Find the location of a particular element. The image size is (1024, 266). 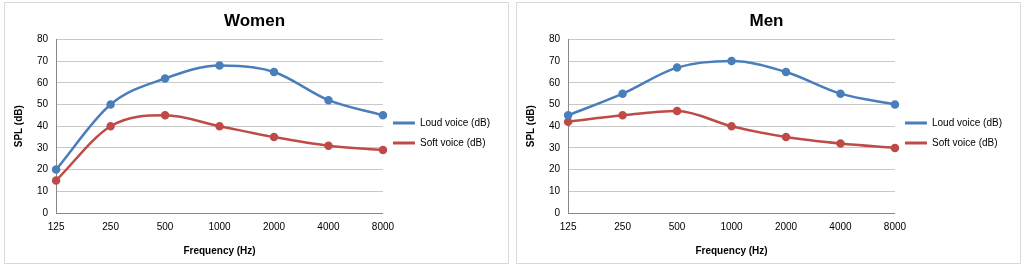

chart-title: Men is located at coordinates (766, 20).